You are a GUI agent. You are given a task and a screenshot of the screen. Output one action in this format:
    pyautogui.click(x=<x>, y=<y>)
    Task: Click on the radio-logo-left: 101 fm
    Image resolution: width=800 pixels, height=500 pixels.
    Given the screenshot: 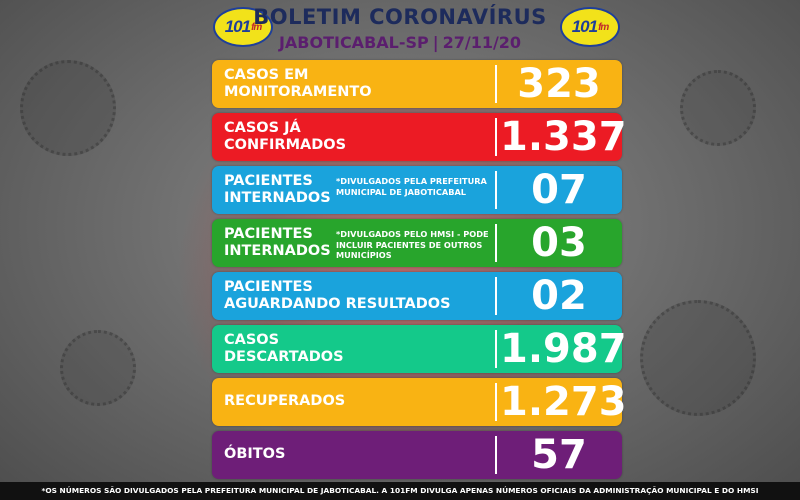 What is the action you would take?
    pyautogui.click(x=243, y=27)
    